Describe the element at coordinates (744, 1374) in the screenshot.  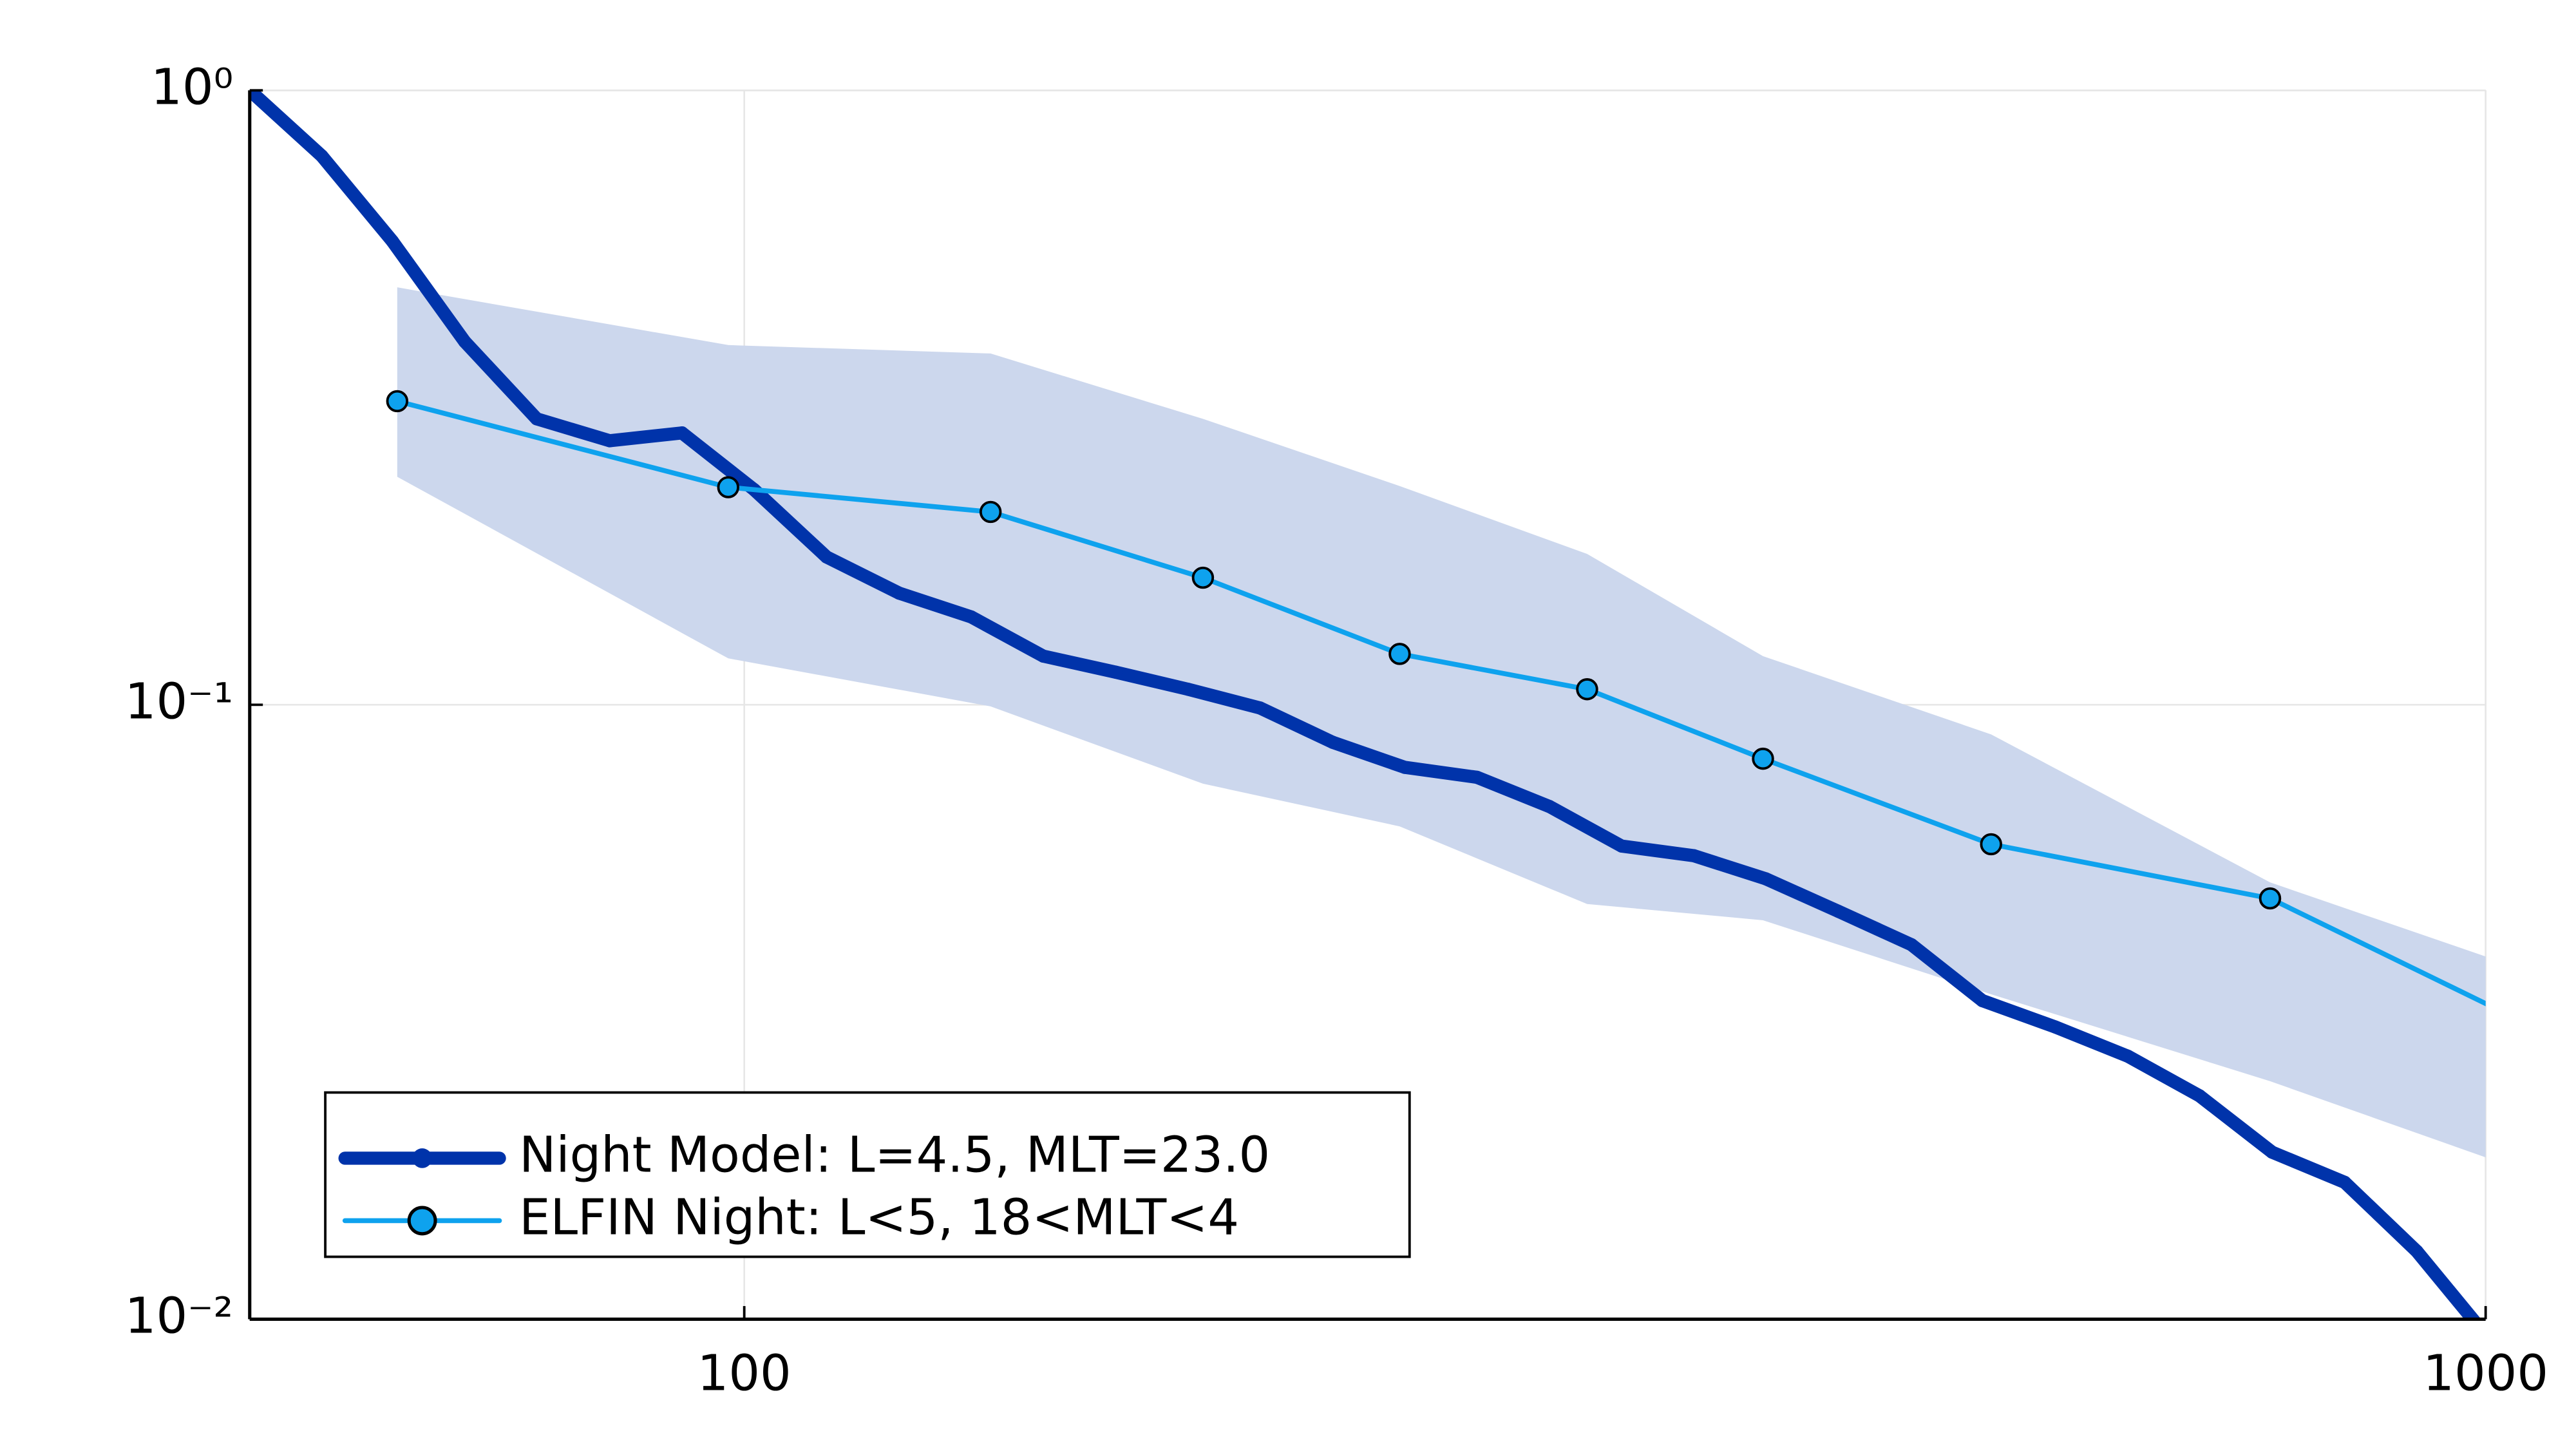
I see `x-tick-label: 100` at that location.